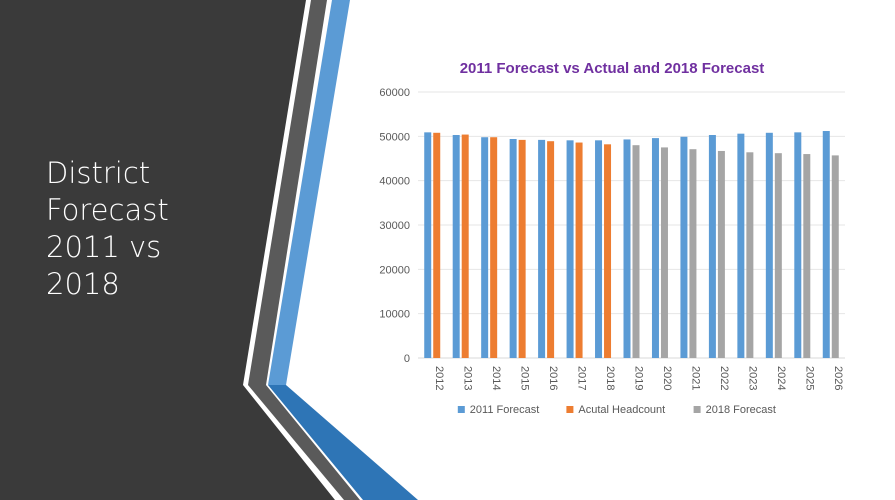  What do you see at coordinates (781, 378) in the screenshot?
I see `x-tick-label: 2024` at bounding box center [781, 378].